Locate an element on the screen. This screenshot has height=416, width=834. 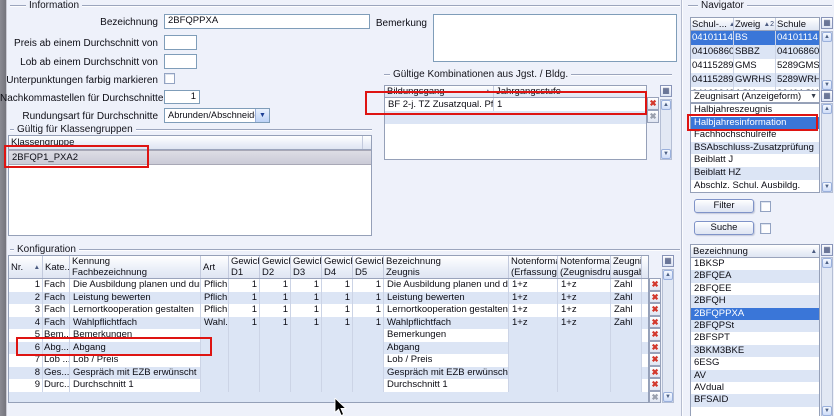
zeugnisart-list-item: Abschlz. Schul. Ausbildg. is located at coordinates (755, 186).